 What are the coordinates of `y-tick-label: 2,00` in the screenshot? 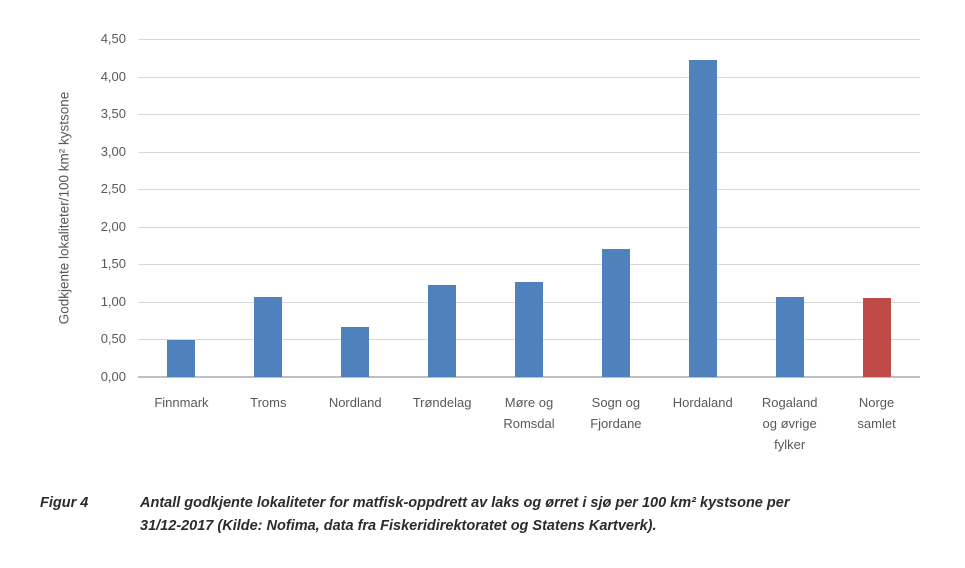 It's located at (113, 226).